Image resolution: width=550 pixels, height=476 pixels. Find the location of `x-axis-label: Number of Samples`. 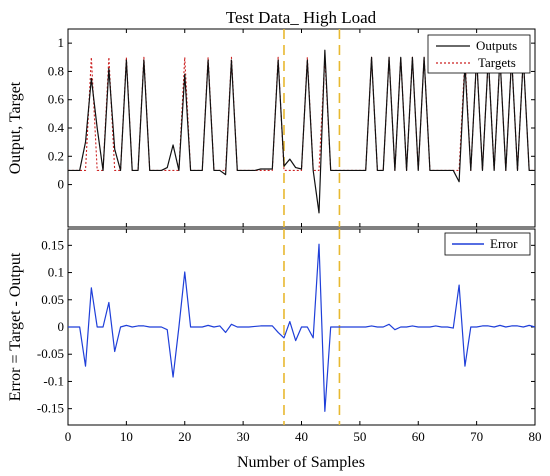

x-axis-label: Number of Samples is located at coordinates (301, 462).